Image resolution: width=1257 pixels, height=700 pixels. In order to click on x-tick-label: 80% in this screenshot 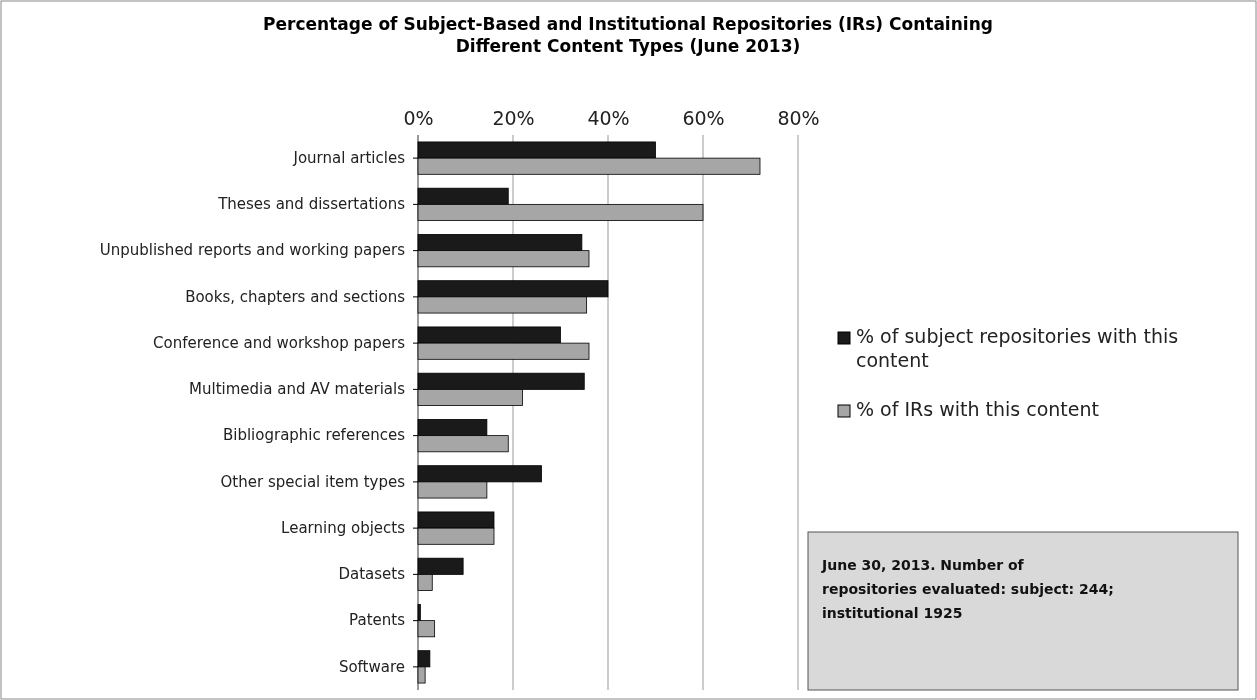, I will do `click(798, 118)`.